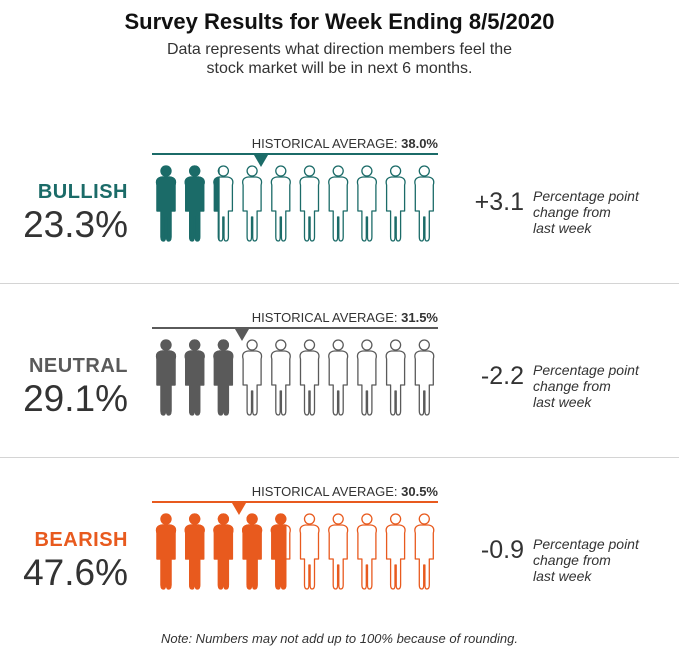 The width and height of the screenshot is (679, 654). Describe the element at coordinates (75, 572) in the screenshot. I see `sentiment-percent: 47.6%` at that location.